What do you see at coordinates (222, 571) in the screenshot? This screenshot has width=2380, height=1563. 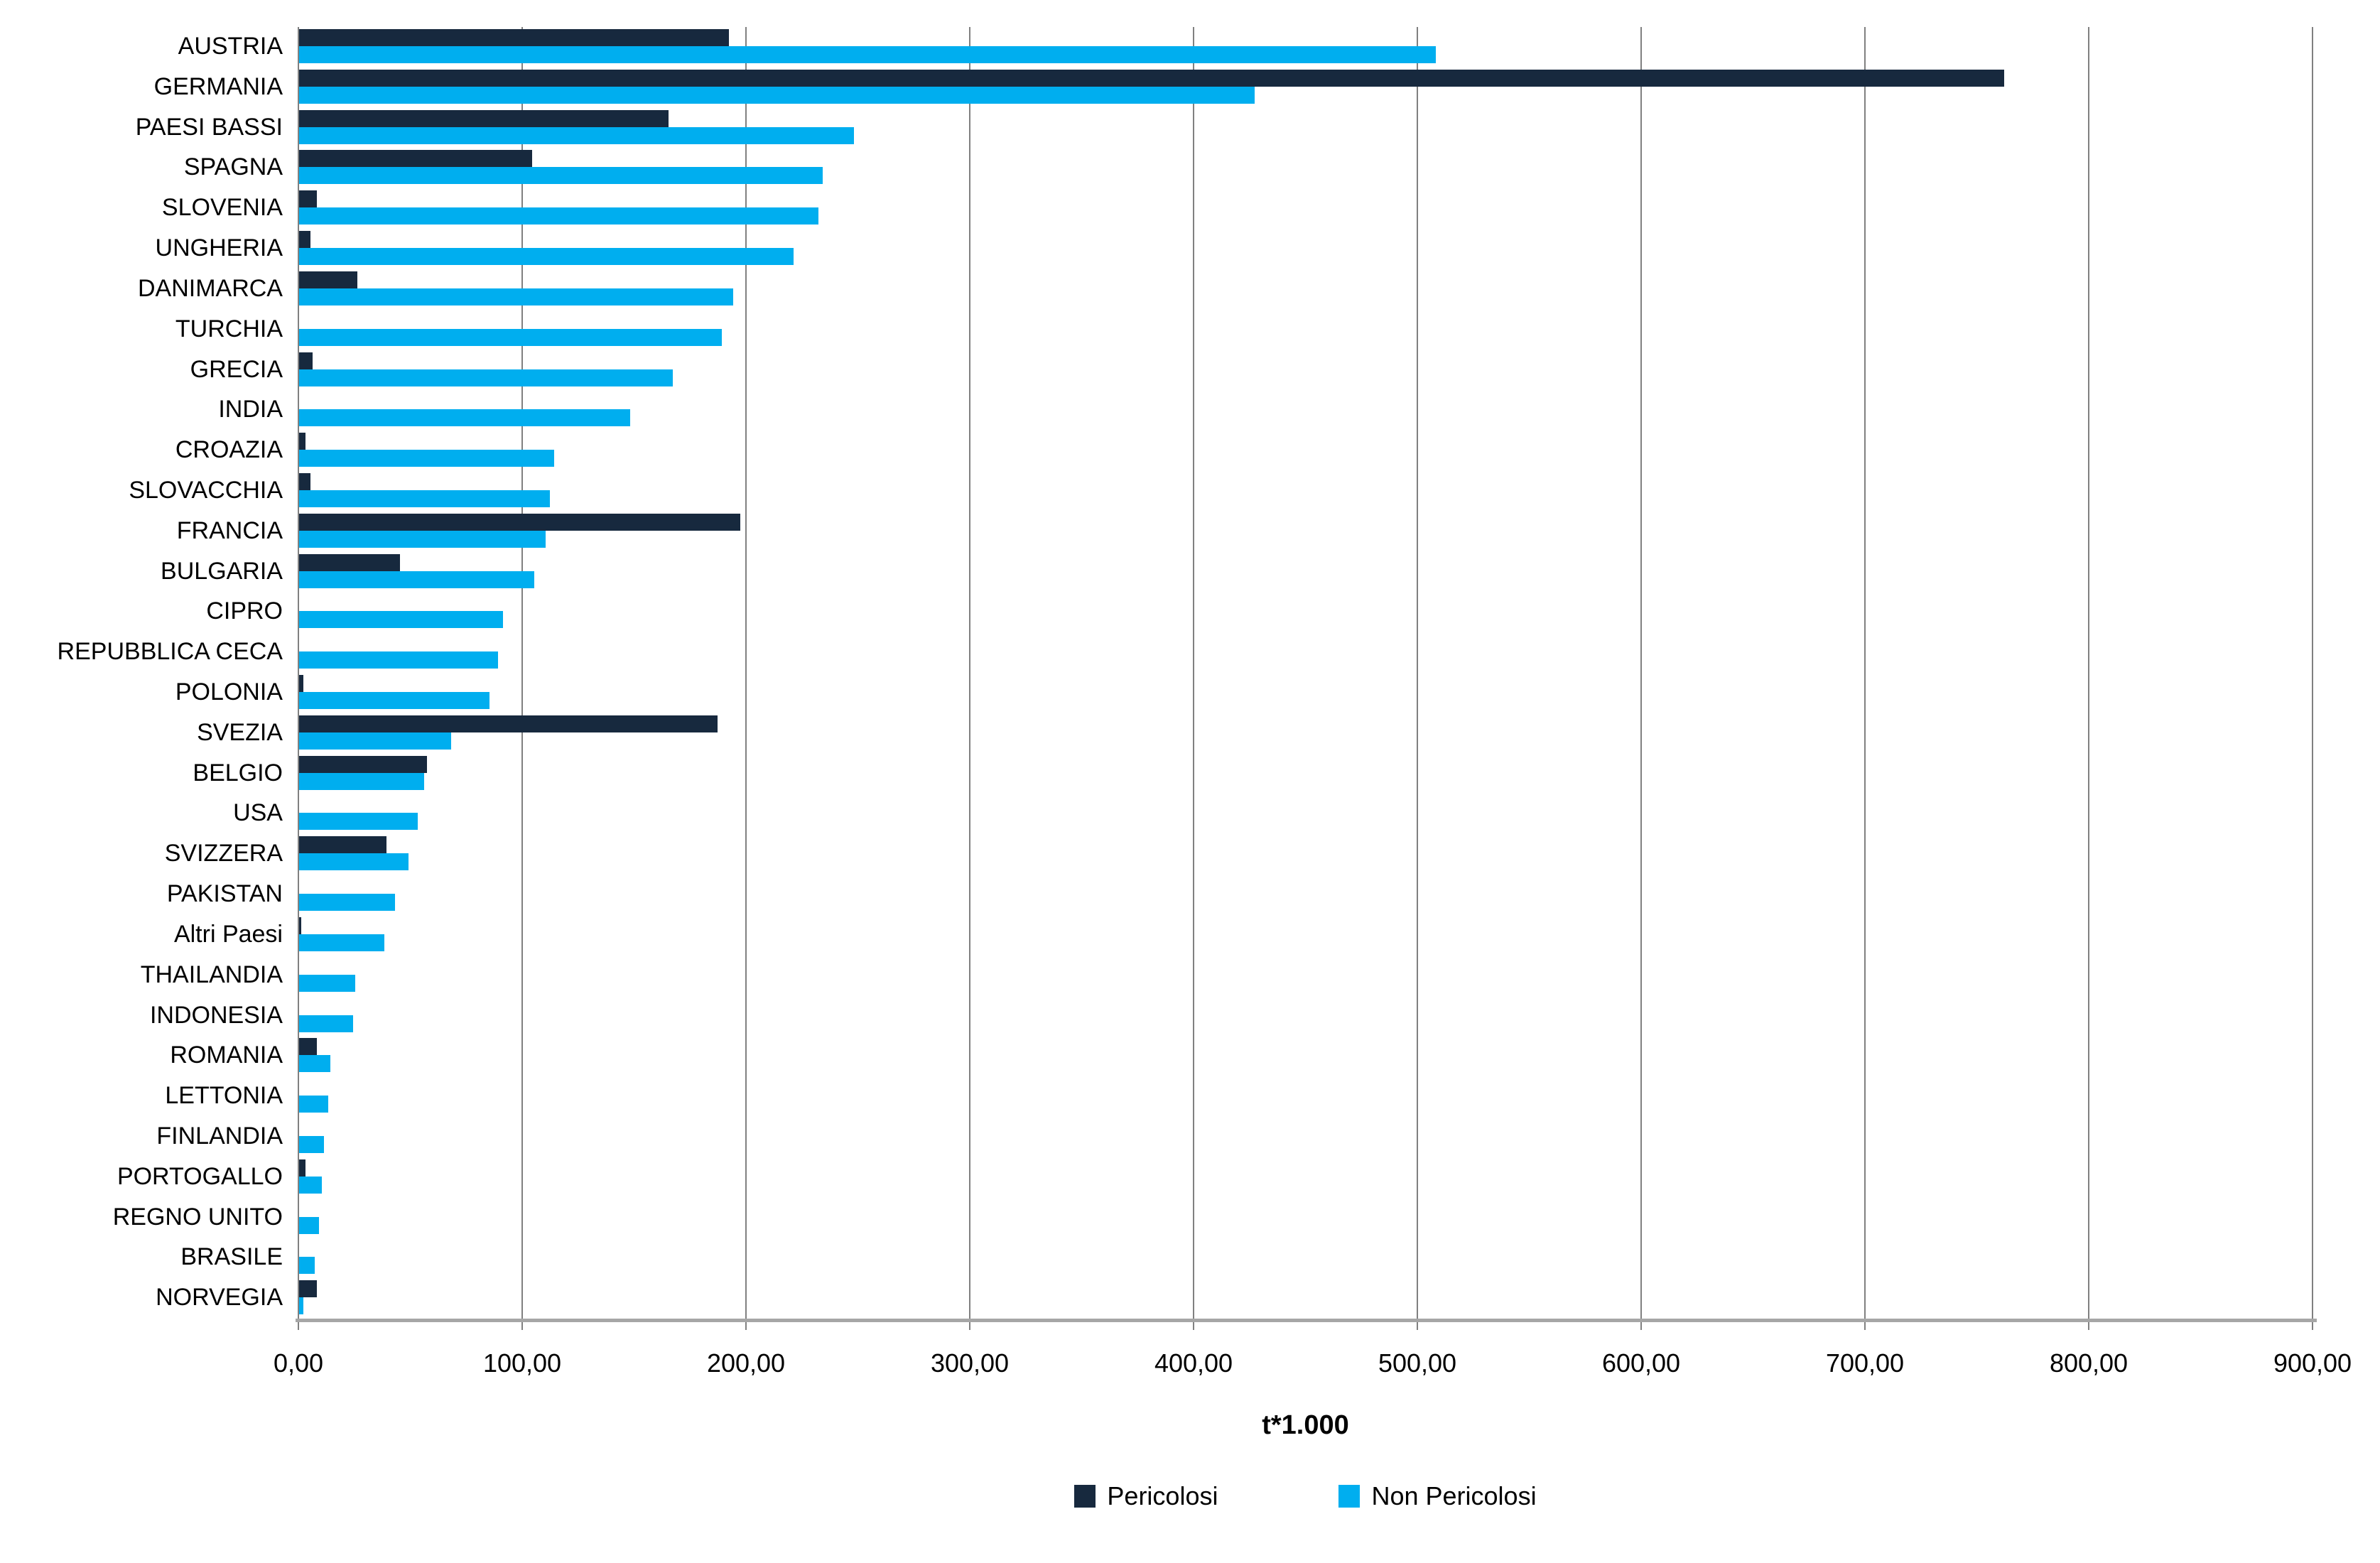 I see `category-label-bulgaria: BULGARIA` at bounding box center [222, 571].